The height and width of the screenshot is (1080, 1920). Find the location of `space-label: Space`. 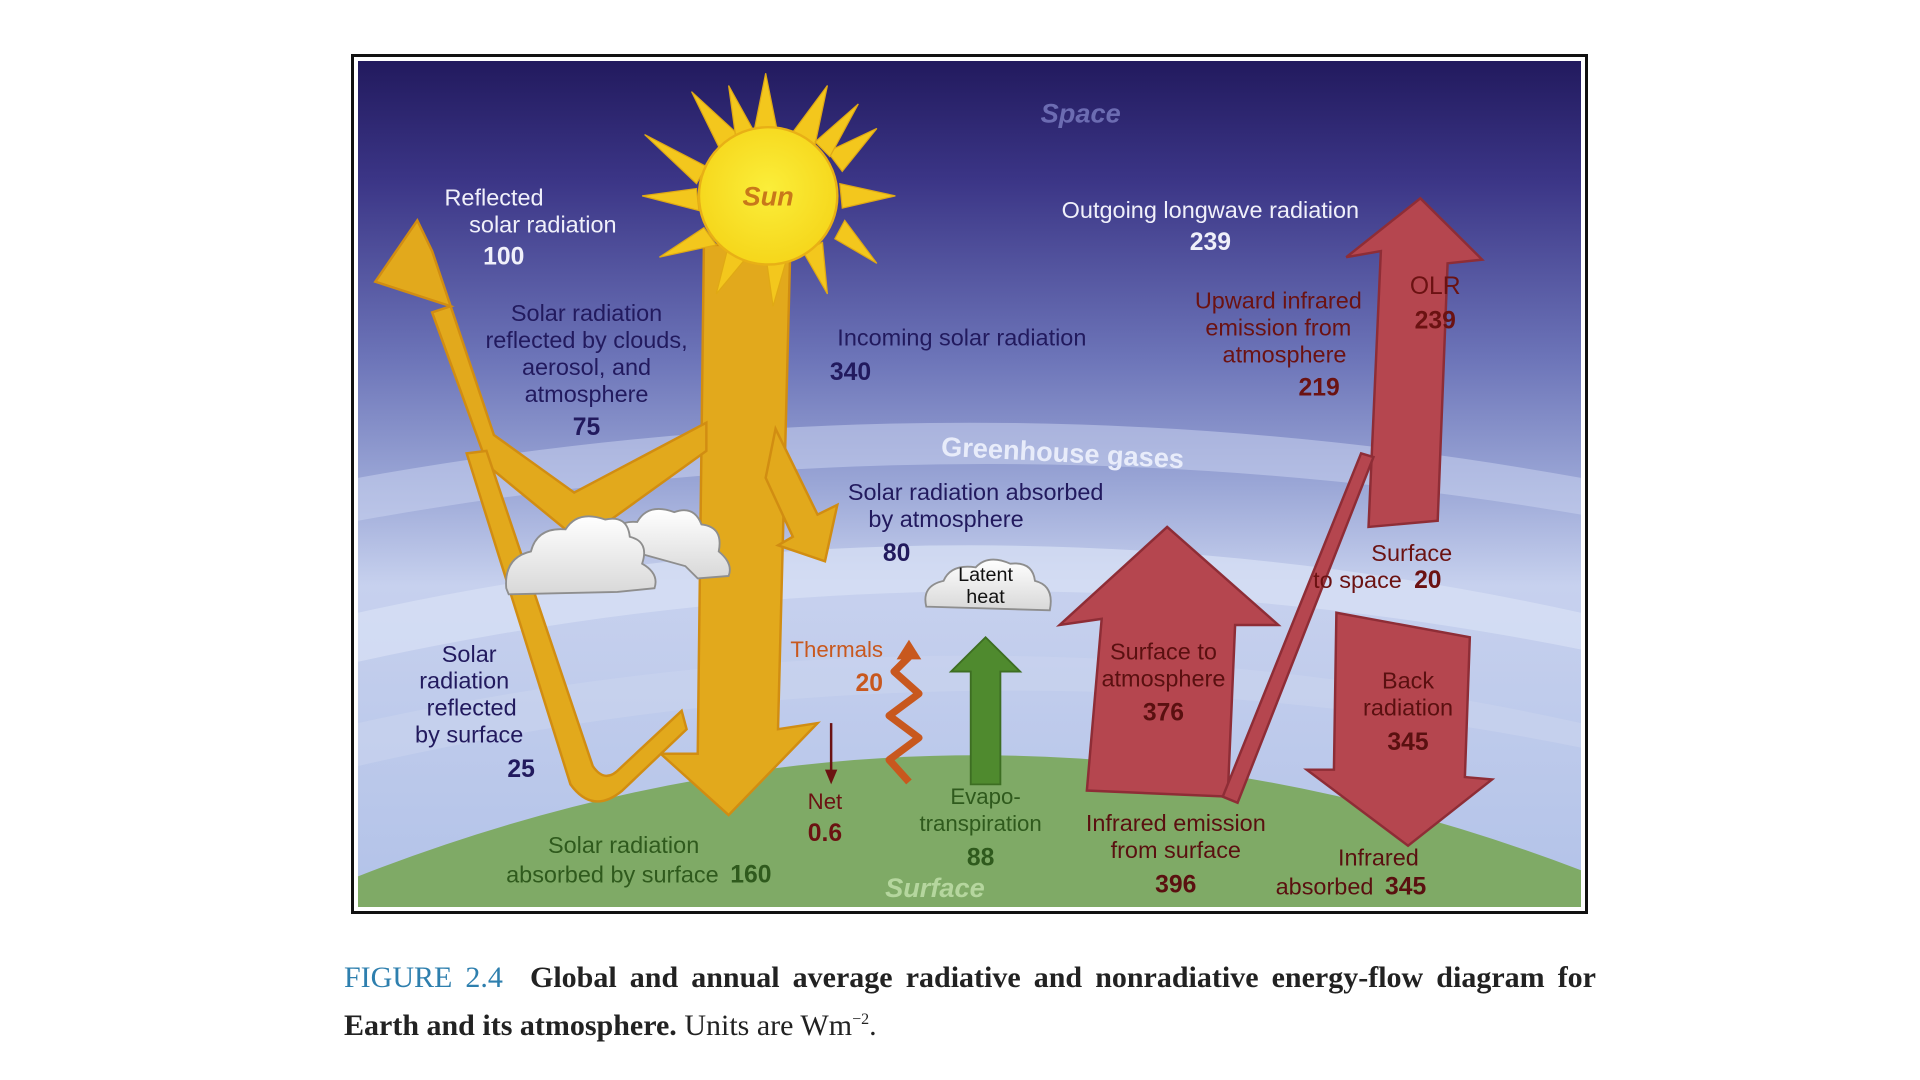

space-label: Space is located at coordinates (1081, 112).